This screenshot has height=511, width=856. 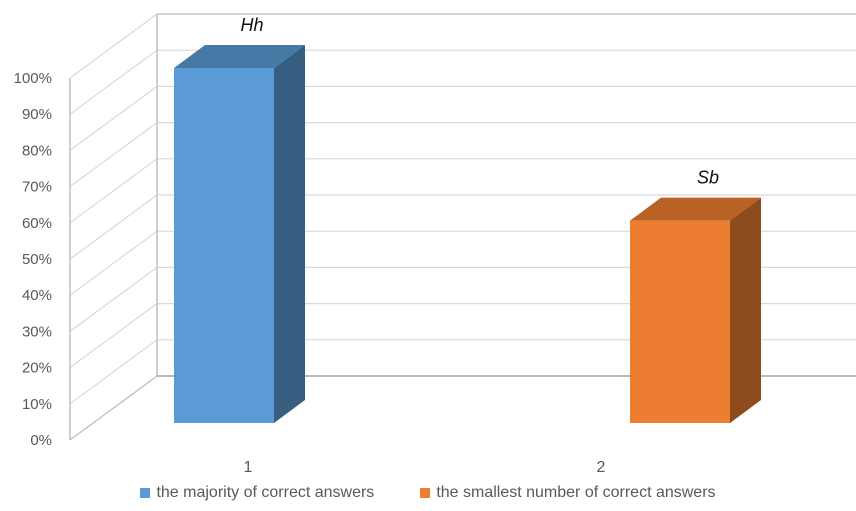 What do you see at coordinates (33, 78) in the screenshot?
I see `y-tick-label: 100%` at bounding box center [33, 78].